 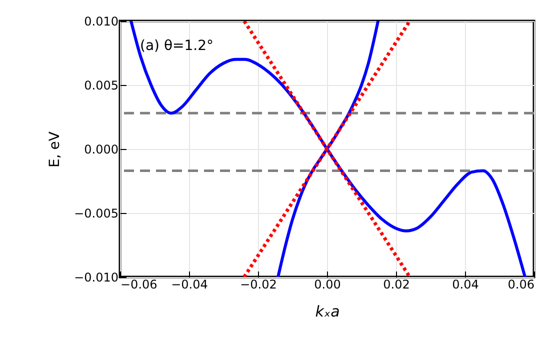 I want to click on y-tick-label: 0.010, so click(x=101, y=21).